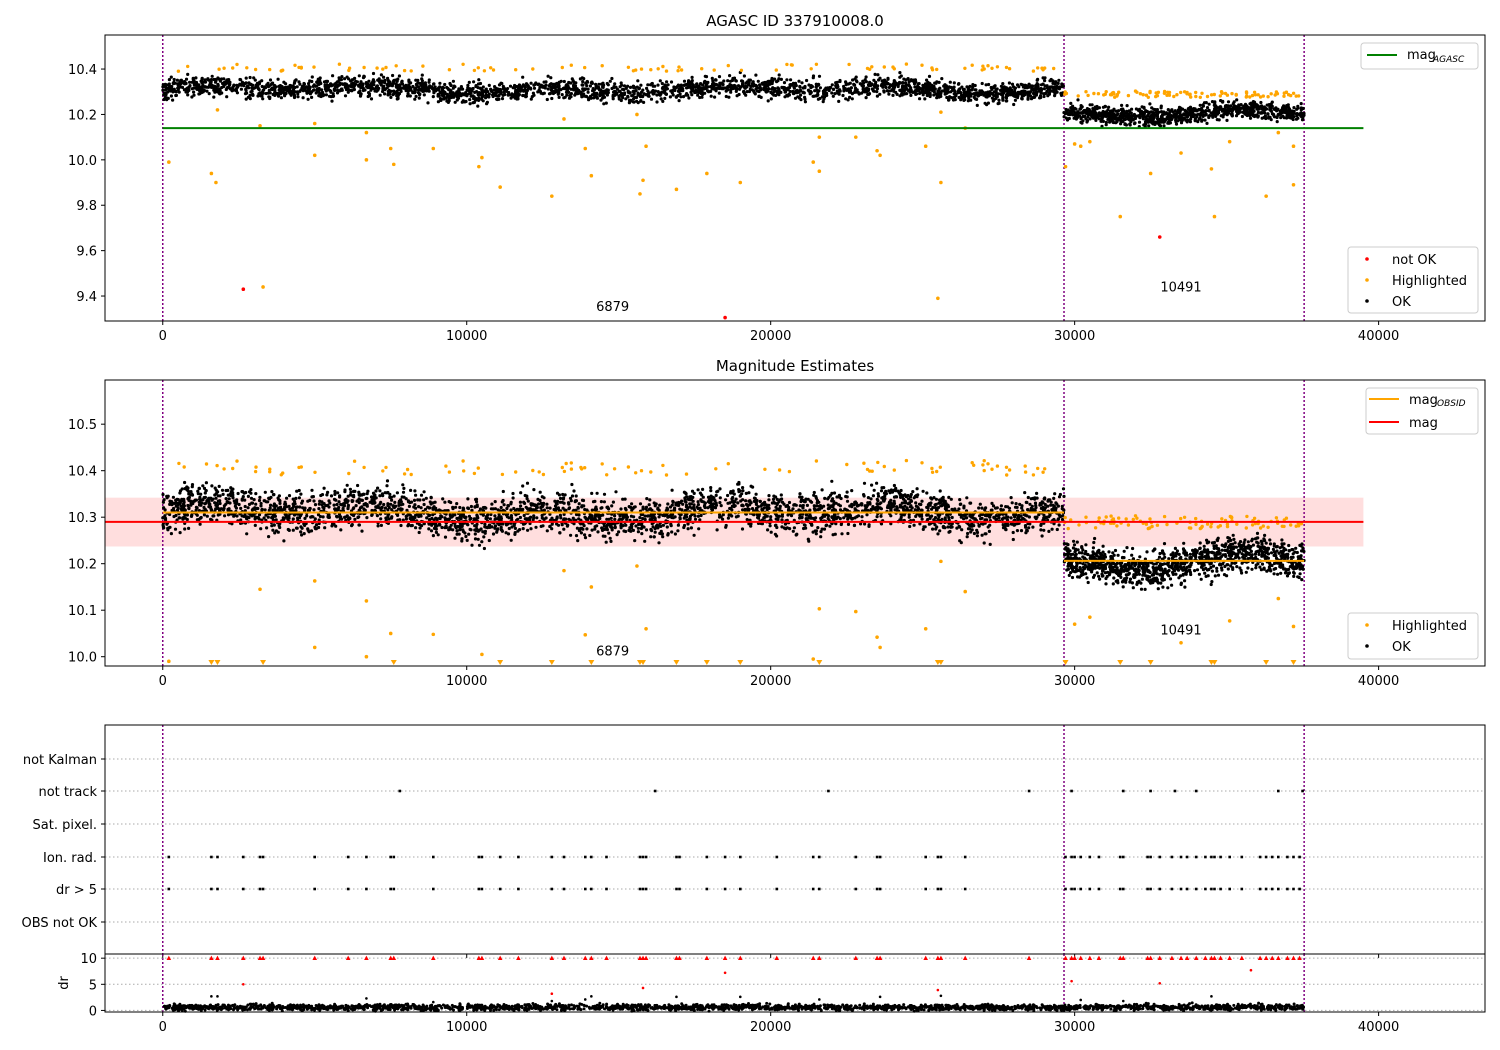  What do you see at coordinates (1429, 281) in the screenshot?
I see `legend-label: Highlighted` at bounding box center [1429, 281].